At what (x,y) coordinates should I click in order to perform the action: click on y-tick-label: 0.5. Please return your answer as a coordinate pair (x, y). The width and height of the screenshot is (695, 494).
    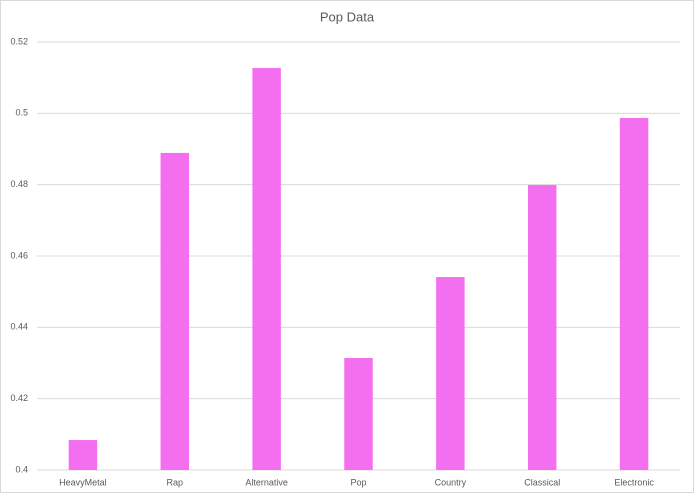
    Looking at the image, I should click on (21, 113).